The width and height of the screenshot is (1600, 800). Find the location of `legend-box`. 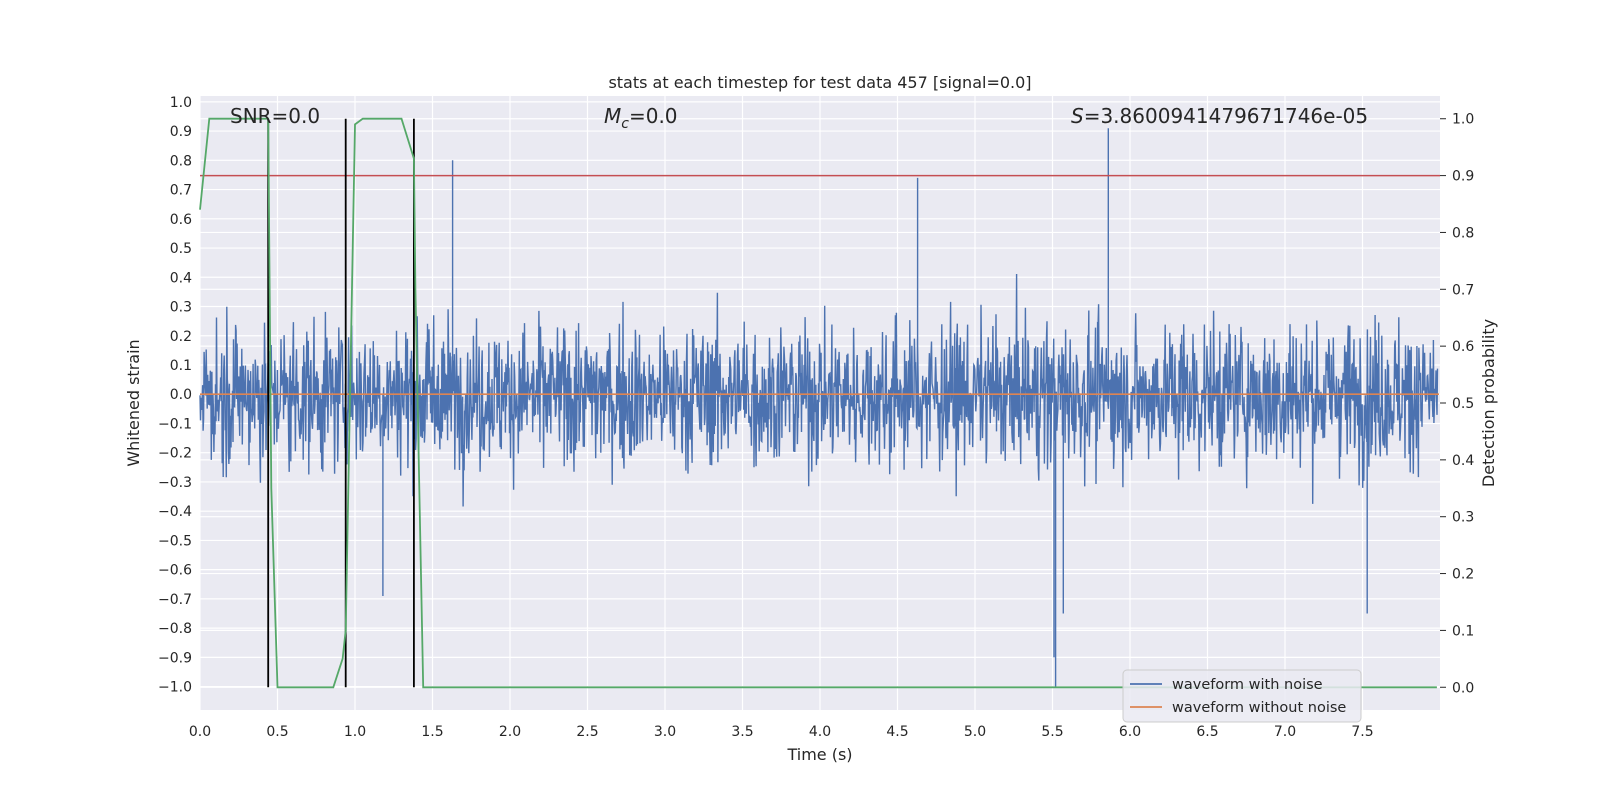

legend-box is located at coordinates (1242, 696).